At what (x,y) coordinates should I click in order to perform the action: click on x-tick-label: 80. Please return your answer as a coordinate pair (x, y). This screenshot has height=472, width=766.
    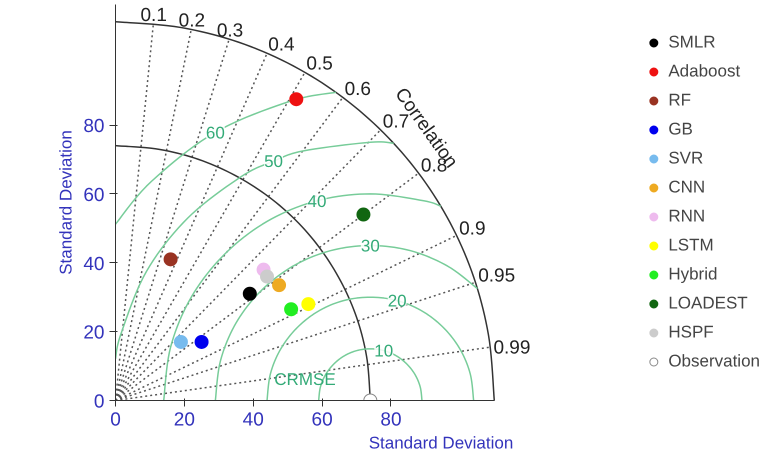
    Looking at the image, I should click on (391, 420).